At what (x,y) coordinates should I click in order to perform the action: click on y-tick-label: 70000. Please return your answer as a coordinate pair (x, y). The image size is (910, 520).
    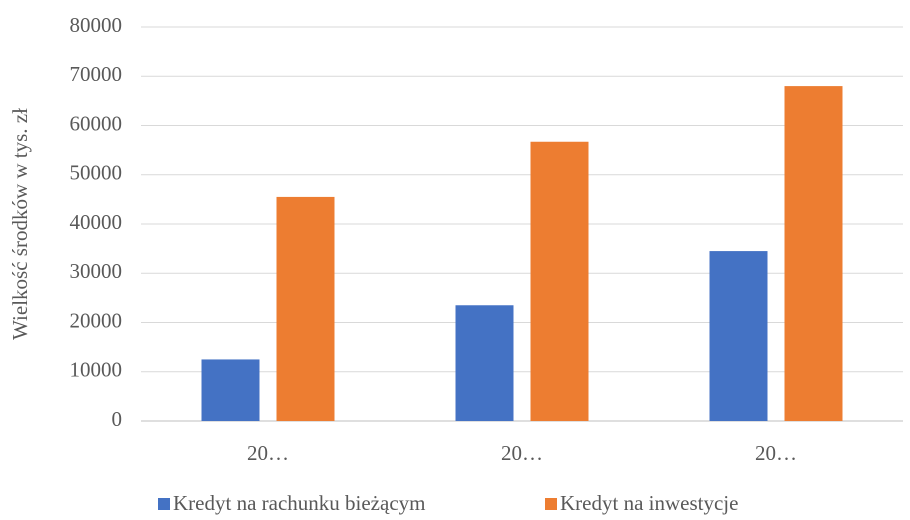
    Looking at the image, I should click on (96, 74).